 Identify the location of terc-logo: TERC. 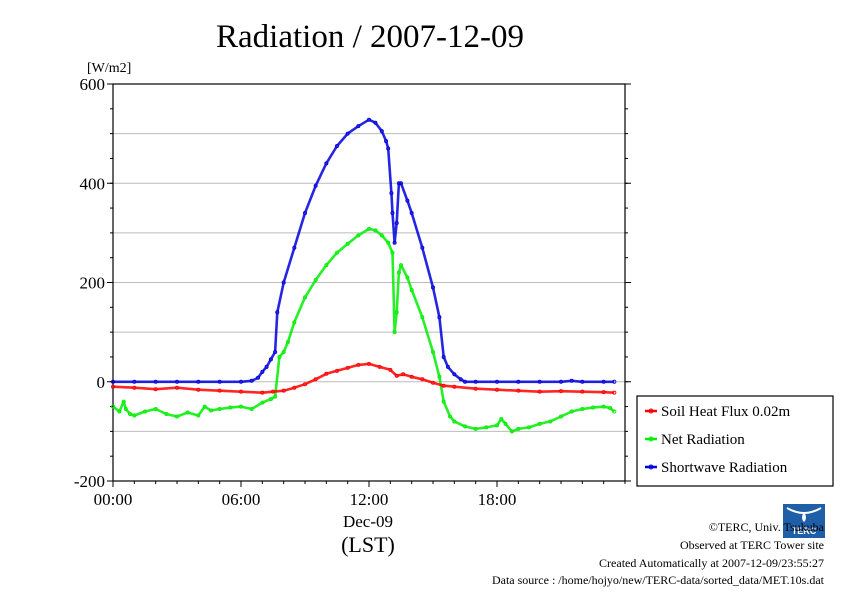
(804, 521).